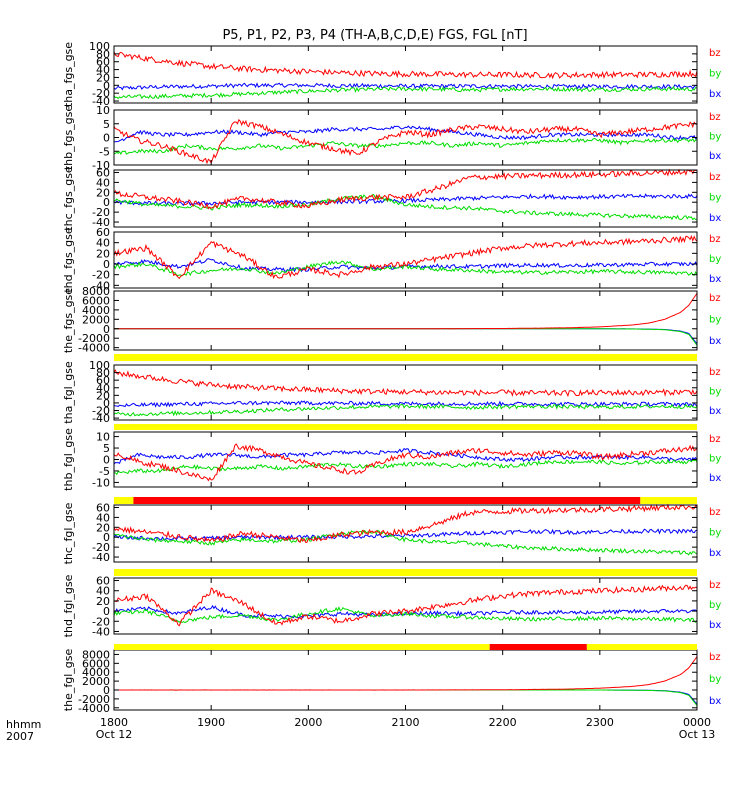 The width and height of the screenshot is (750, 800). What do you see at coordinates (114, 734) in the screenshot?
I see `x-date-label: Oct 12` at bounding box center [114, 734].